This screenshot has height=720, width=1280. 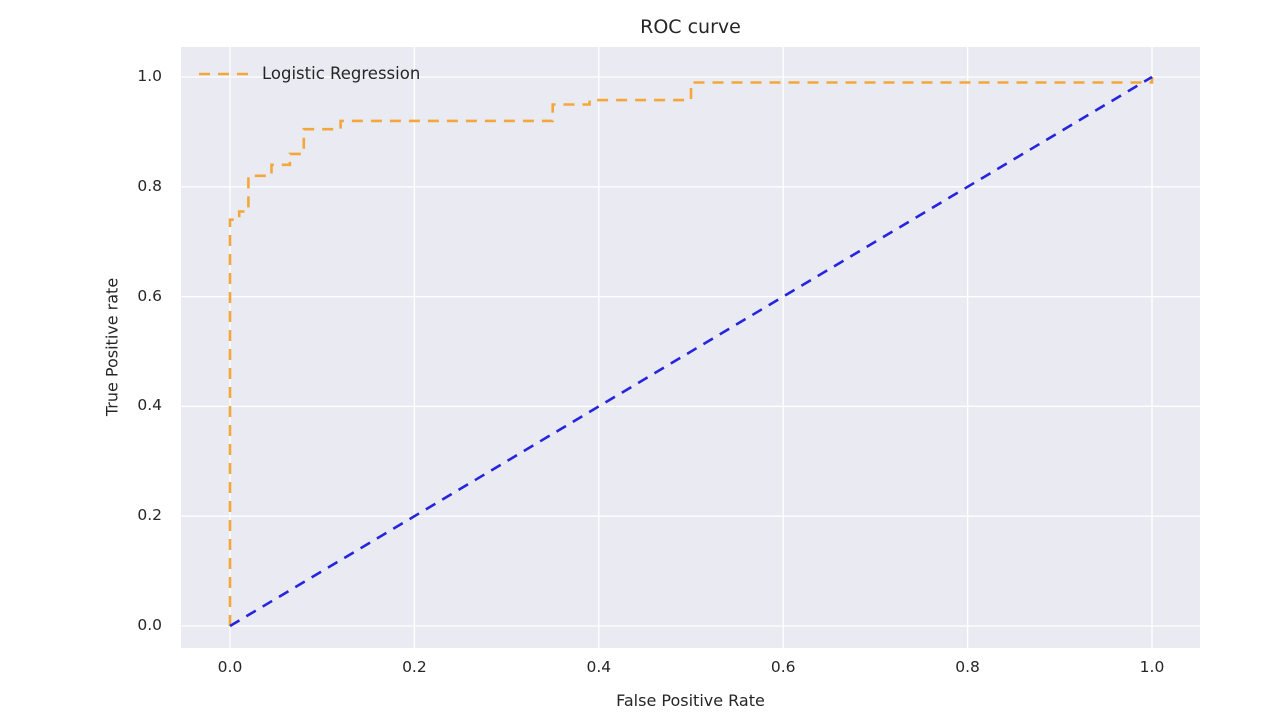 What do you see at coordinates (230, 667) in the screenshot?
I see `x-tick-label: 0.0` at bounding box center [230, 667].